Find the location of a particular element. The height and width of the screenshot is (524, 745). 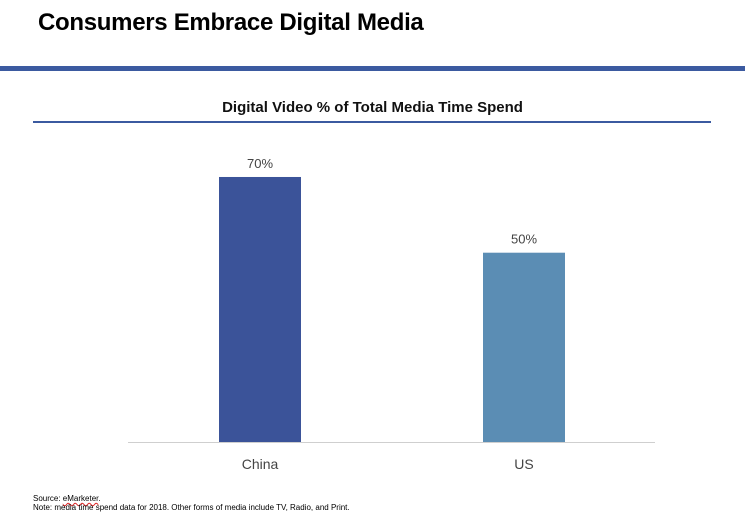

value-label-us: 50% is located at coordinates (524, 239).